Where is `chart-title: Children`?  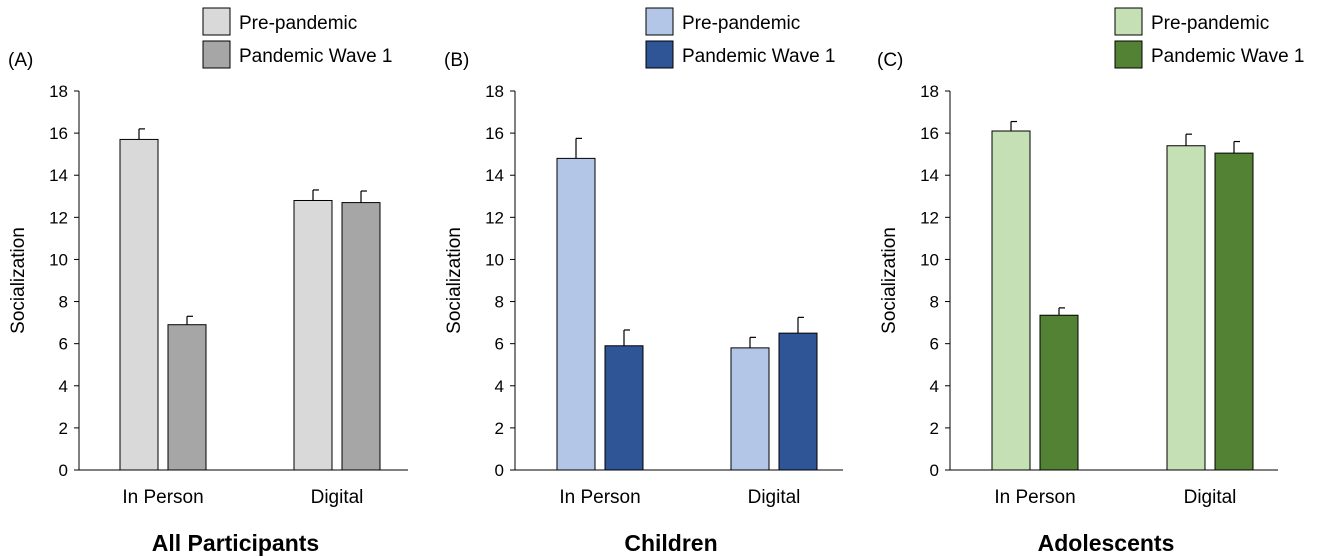 chart-title: Children is located at coordinates (670, 543).